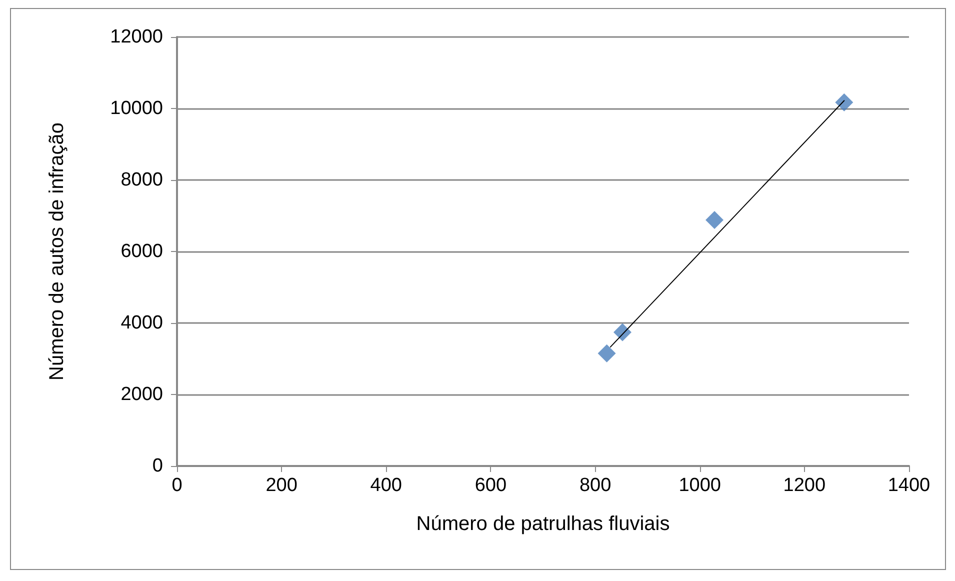 The image size is (955, 581). I want to click on x-tick-label: 600, so click(490, 485).